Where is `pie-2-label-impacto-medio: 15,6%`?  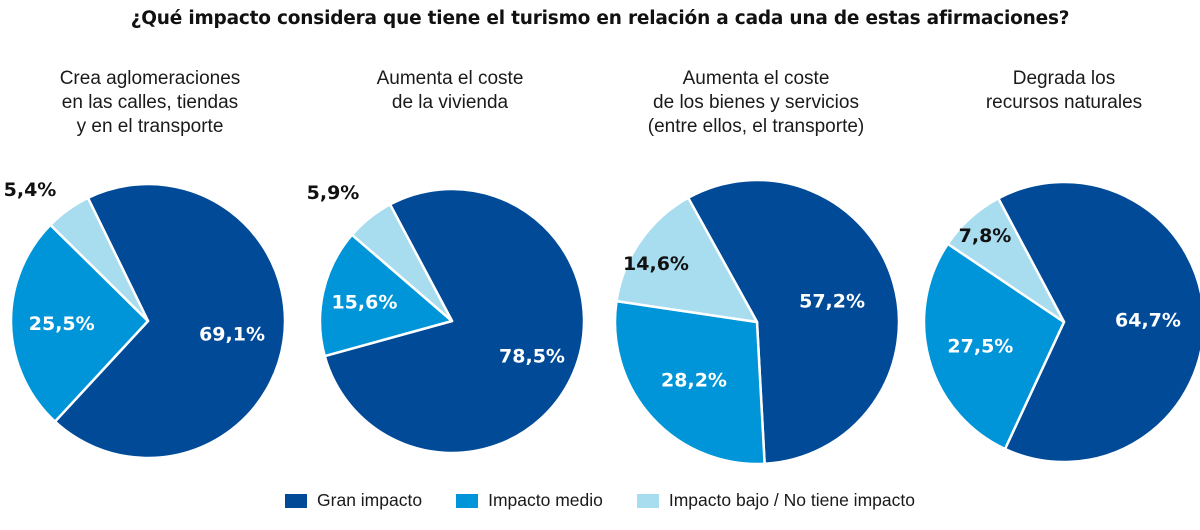
pie-2-label-impacto-medio: 15,6% is located at coordinates (364, 302).